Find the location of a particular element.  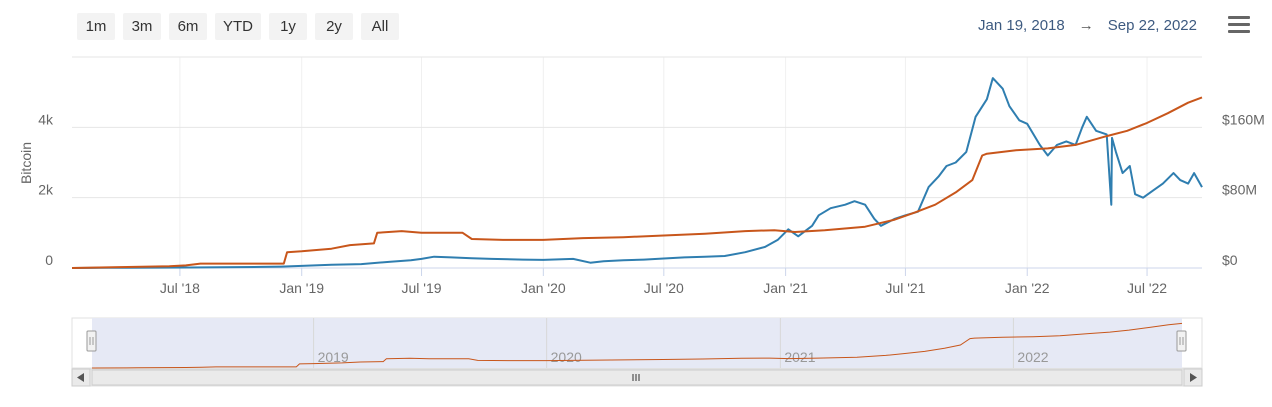

x-tick-label: Jul '18 is located at coordinates (180, 288).